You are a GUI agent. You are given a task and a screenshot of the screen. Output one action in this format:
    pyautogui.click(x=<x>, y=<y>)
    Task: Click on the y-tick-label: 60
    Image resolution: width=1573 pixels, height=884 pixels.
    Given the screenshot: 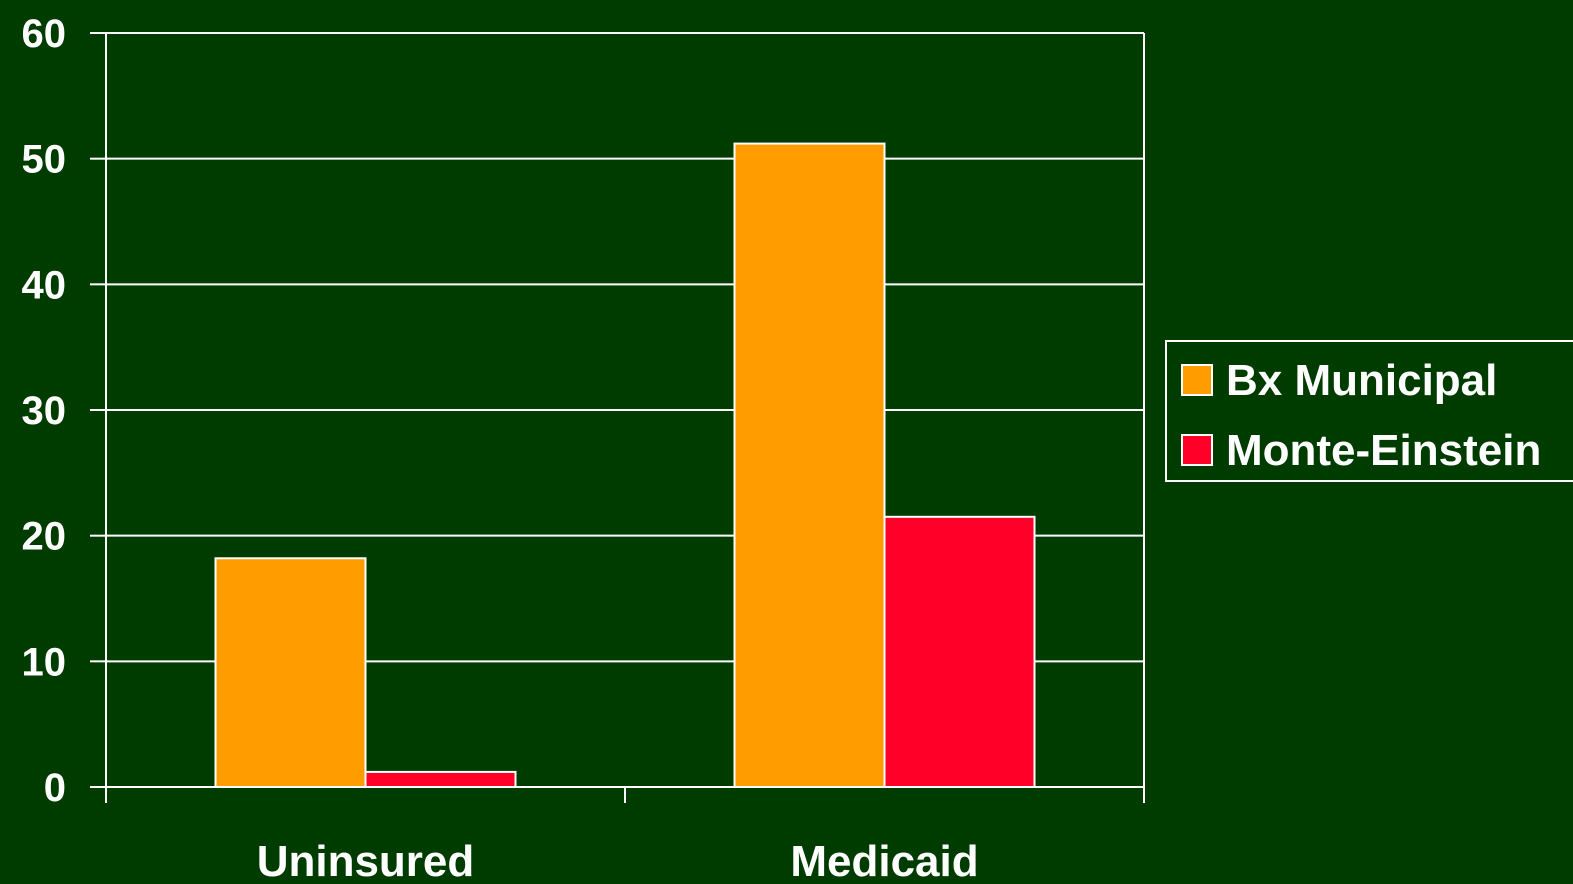 What is the action you would take?
    pyautogui.click(x=44, y=34)
    